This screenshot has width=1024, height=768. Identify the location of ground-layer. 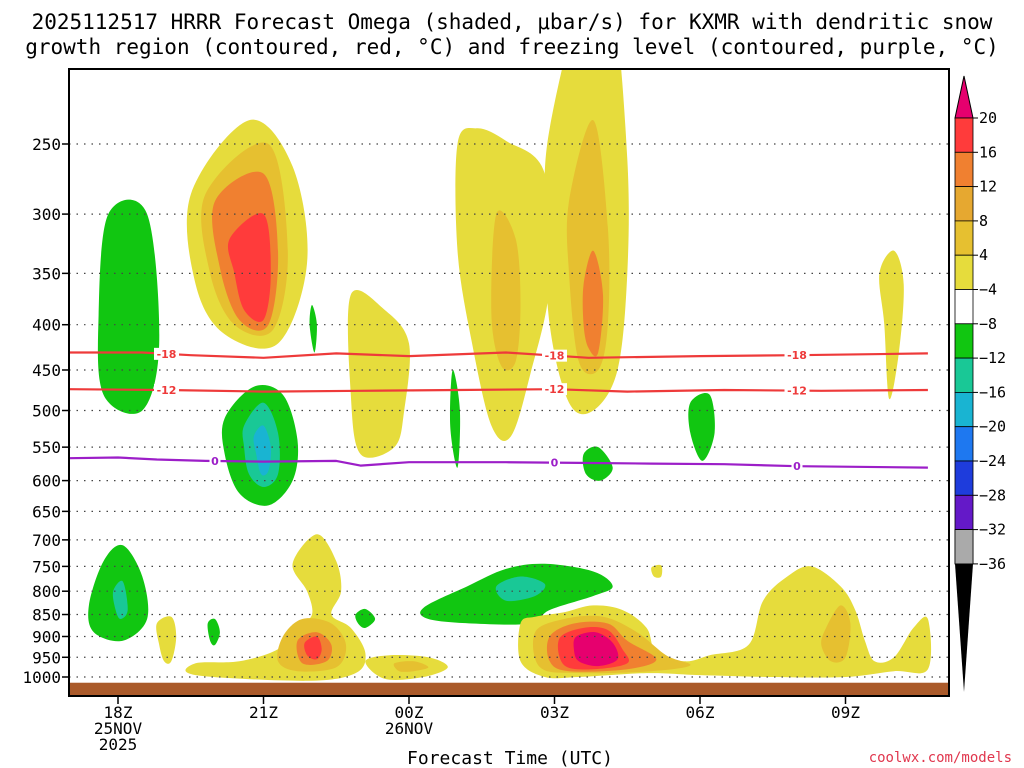
(509, 689).